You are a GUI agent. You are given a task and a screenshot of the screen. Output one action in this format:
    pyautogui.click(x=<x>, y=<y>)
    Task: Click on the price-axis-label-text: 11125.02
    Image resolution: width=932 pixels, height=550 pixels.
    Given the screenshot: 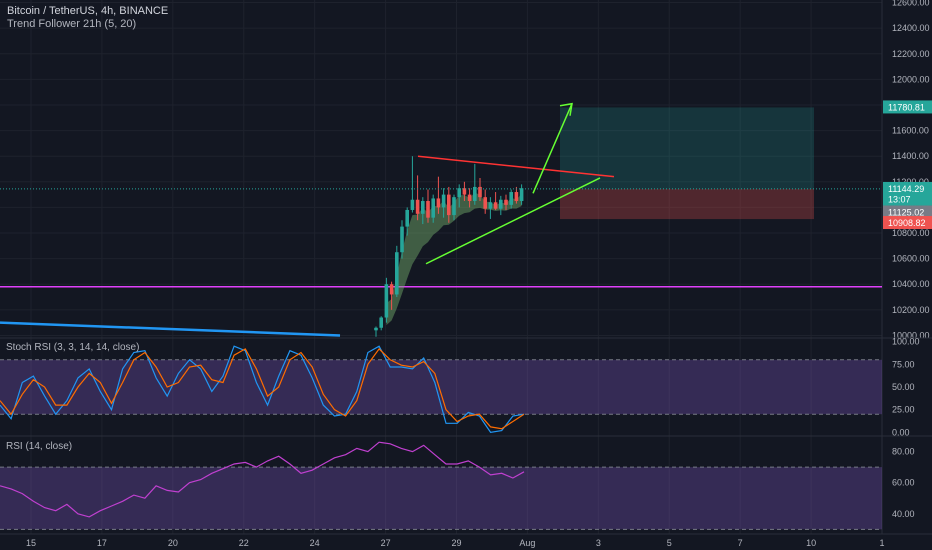 What is the action you would take?
    pyautogui.click(x=906, y=213)
    